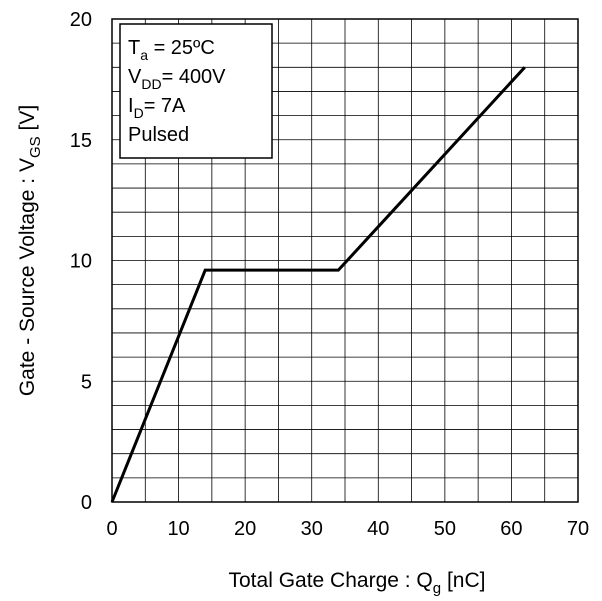  Describe the element at coordinates (511, 529) in the screenshot. I see `x-tick-label: 60` at that location.